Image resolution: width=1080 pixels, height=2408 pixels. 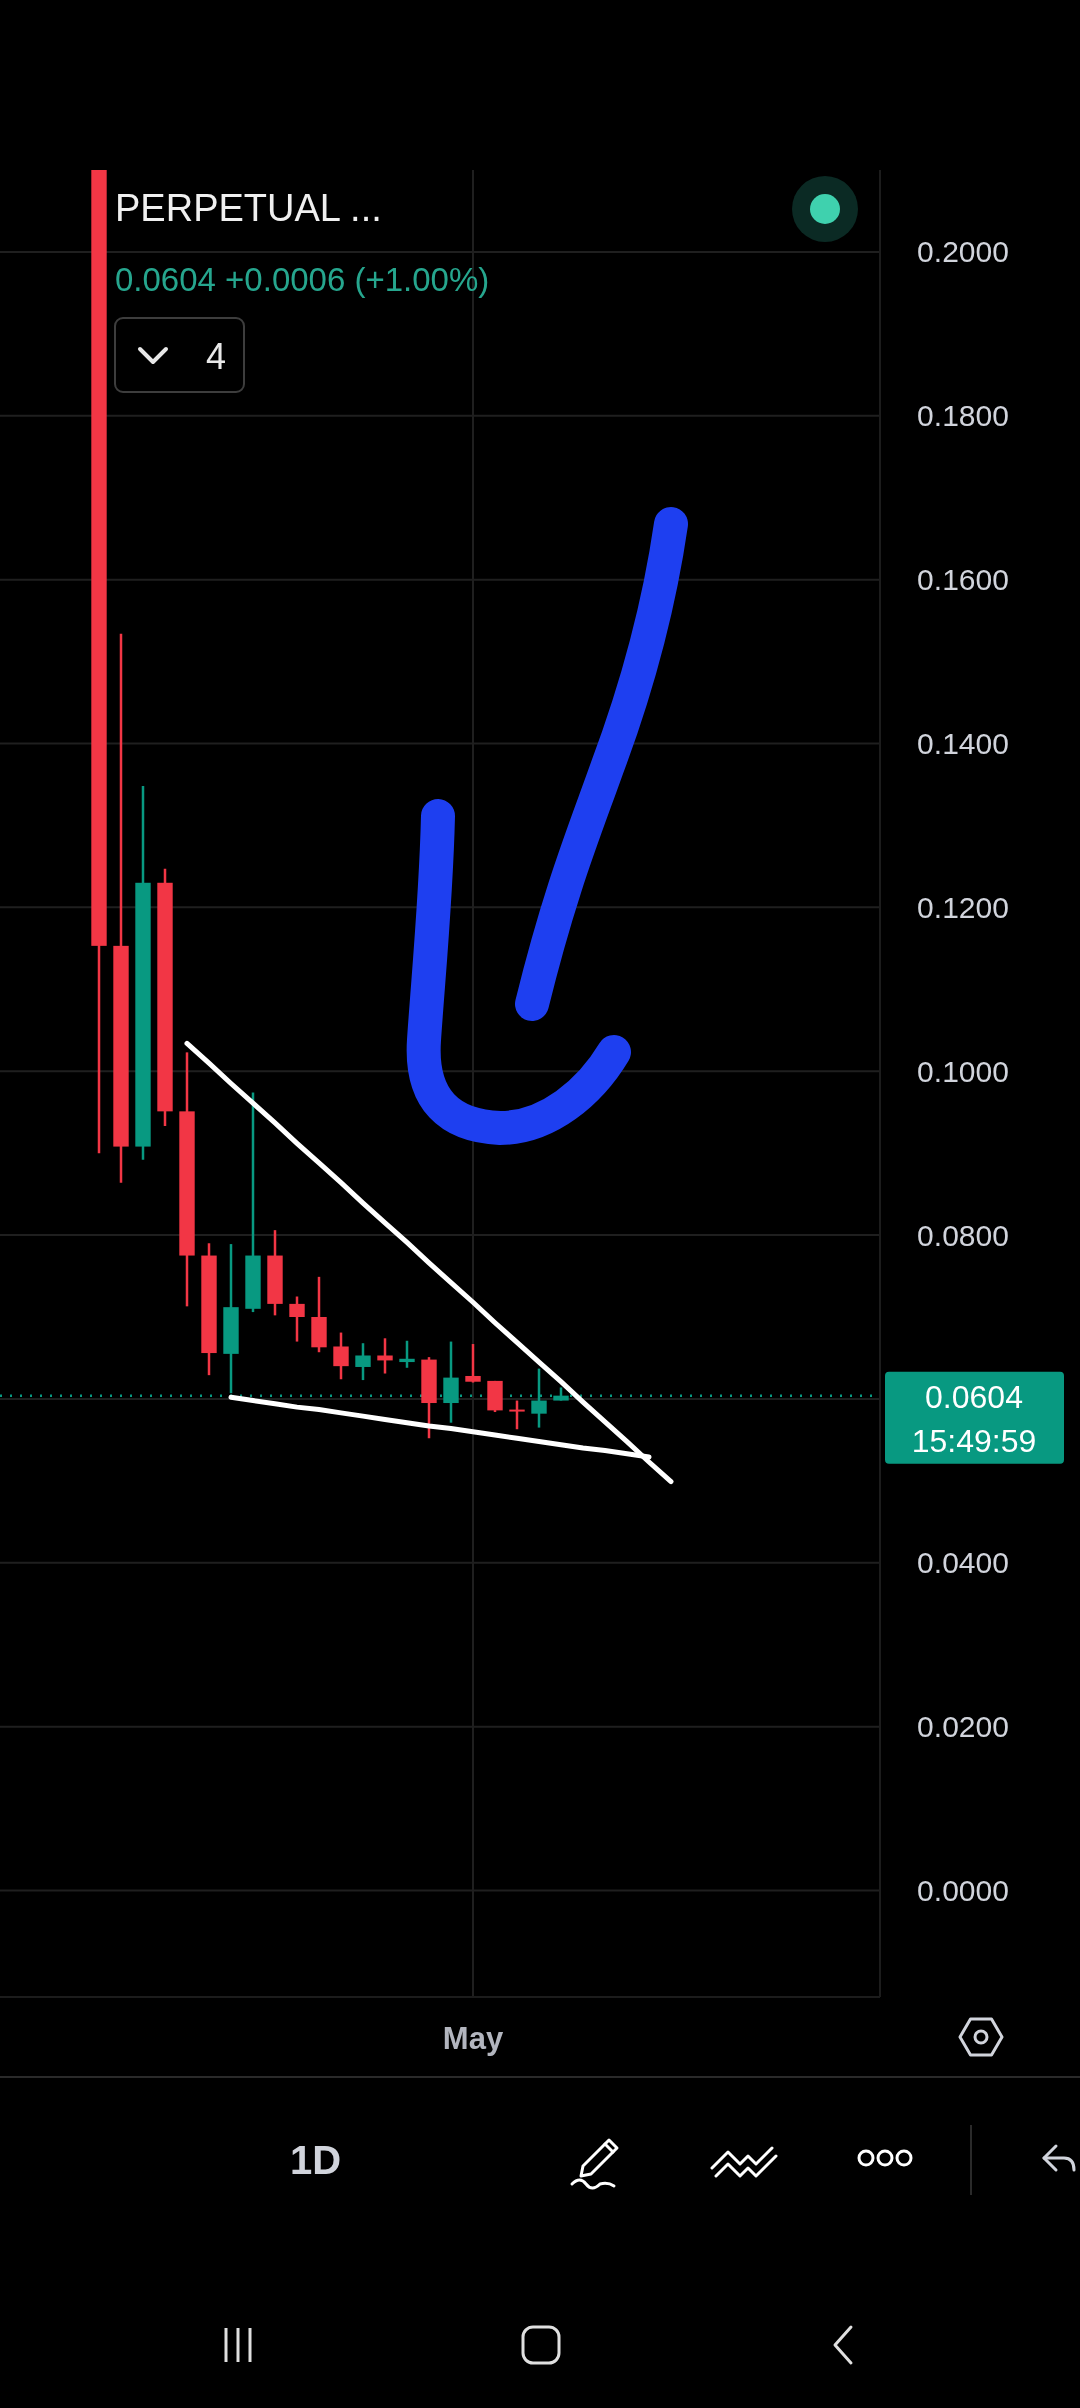 I want to click on y-tick-label: 0.1200, so click(x=963, y=907).